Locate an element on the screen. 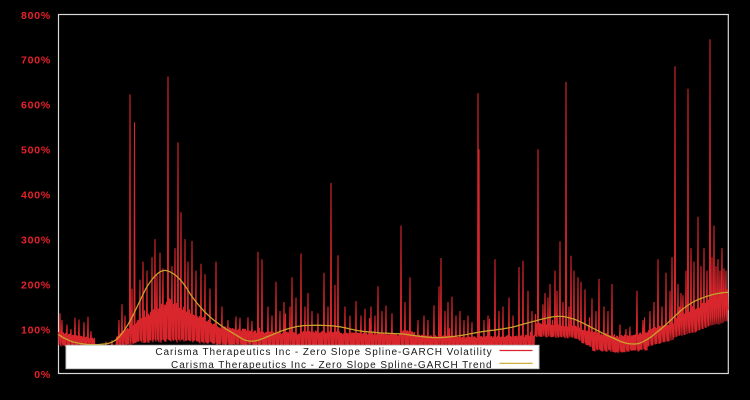 The image size is (750, 400). svg-text: 600% is located at coordinates (36, 106).